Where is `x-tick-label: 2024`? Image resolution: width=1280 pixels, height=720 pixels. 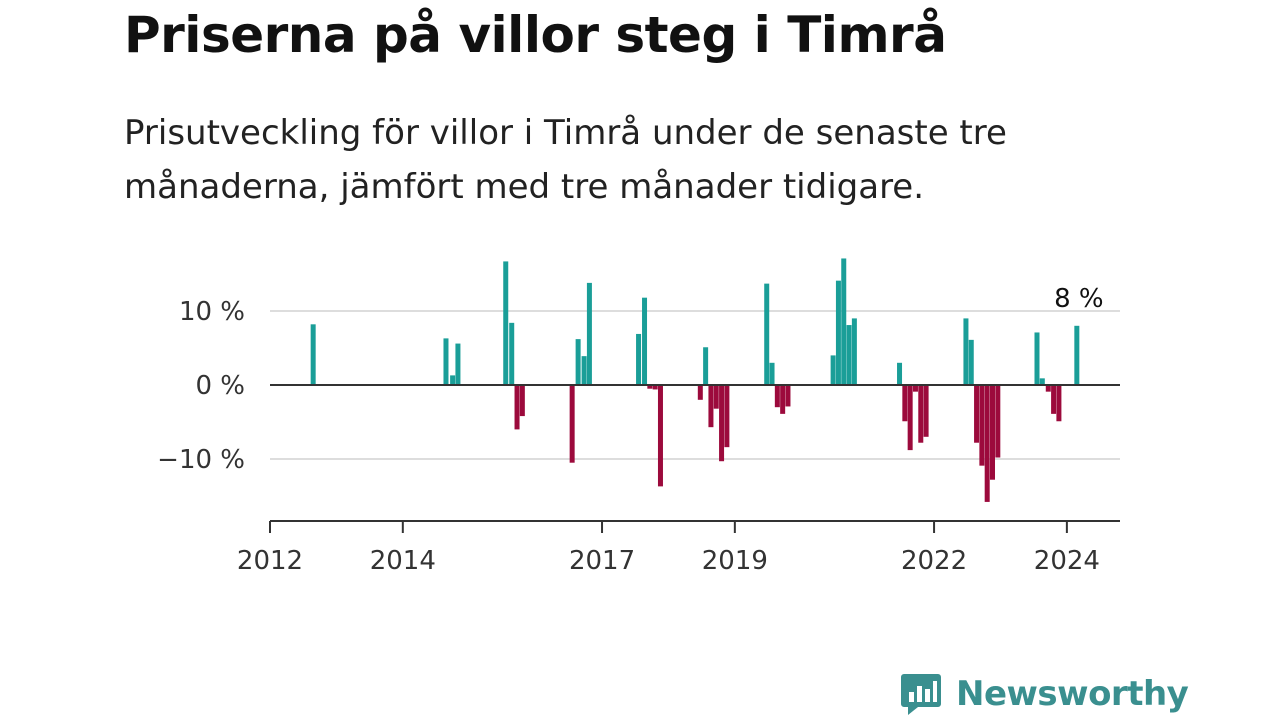 x-tick-label: 2024 is located at coordinates (1067, 561).